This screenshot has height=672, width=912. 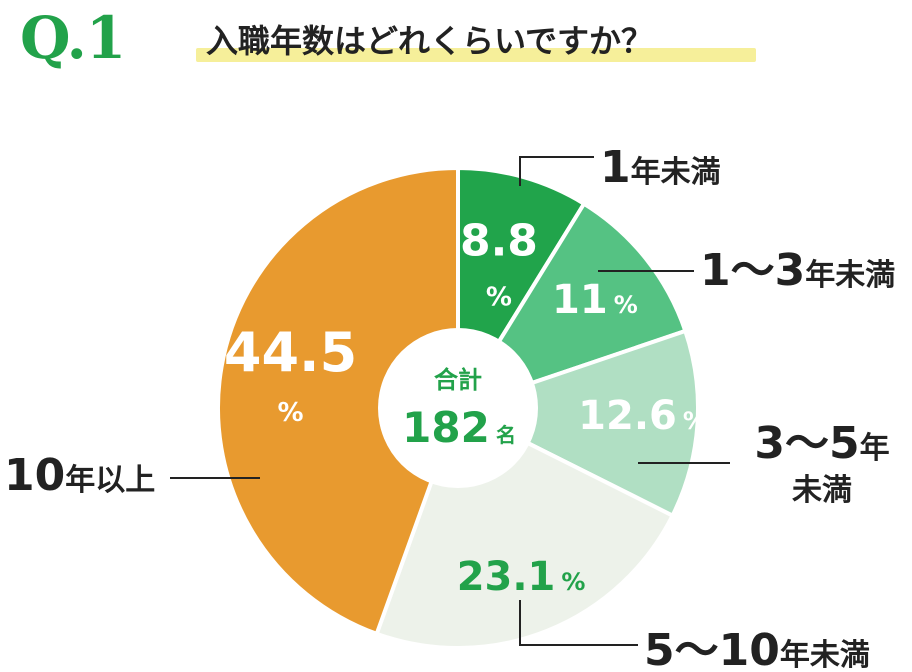 What do you see at coordinates (430, 41) in the screenshot?
I see `question-text: 入職年数はどれくらいですか？` at bounding box center [430, 41].